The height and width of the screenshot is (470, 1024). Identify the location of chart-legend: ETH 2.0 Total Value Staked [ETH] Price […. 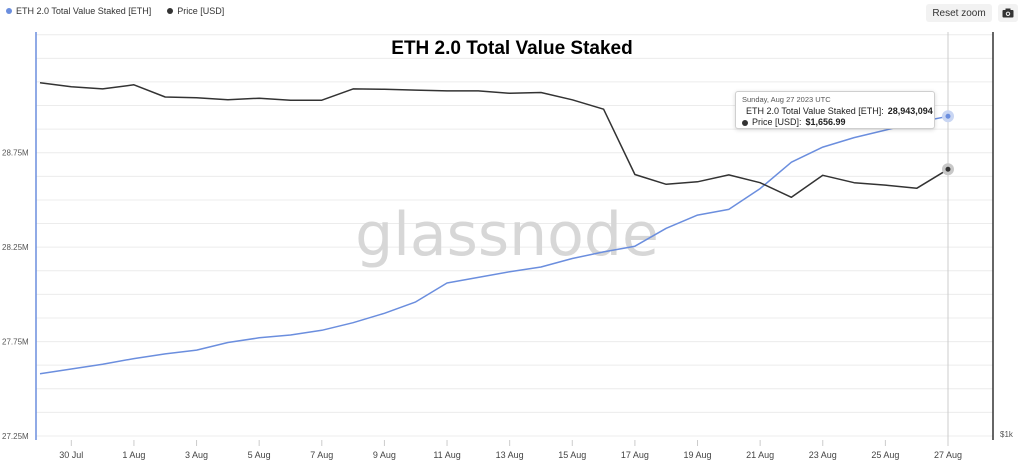
(115, 11).